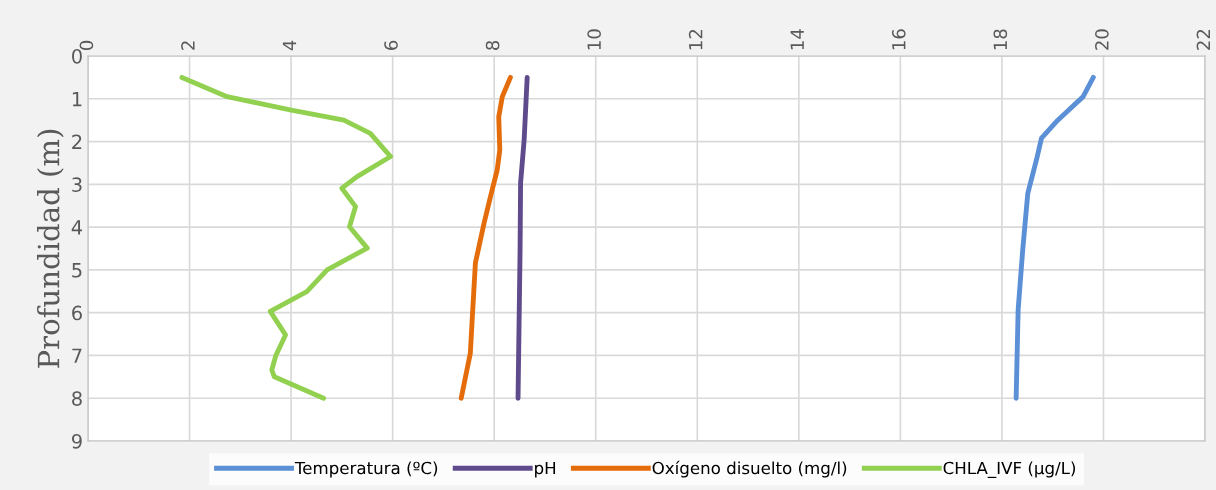 The image size is (1216, 490). Describe the element at coordinates (1000, 39) in the screenshot. I see `x-tick-label: 18` at that location.